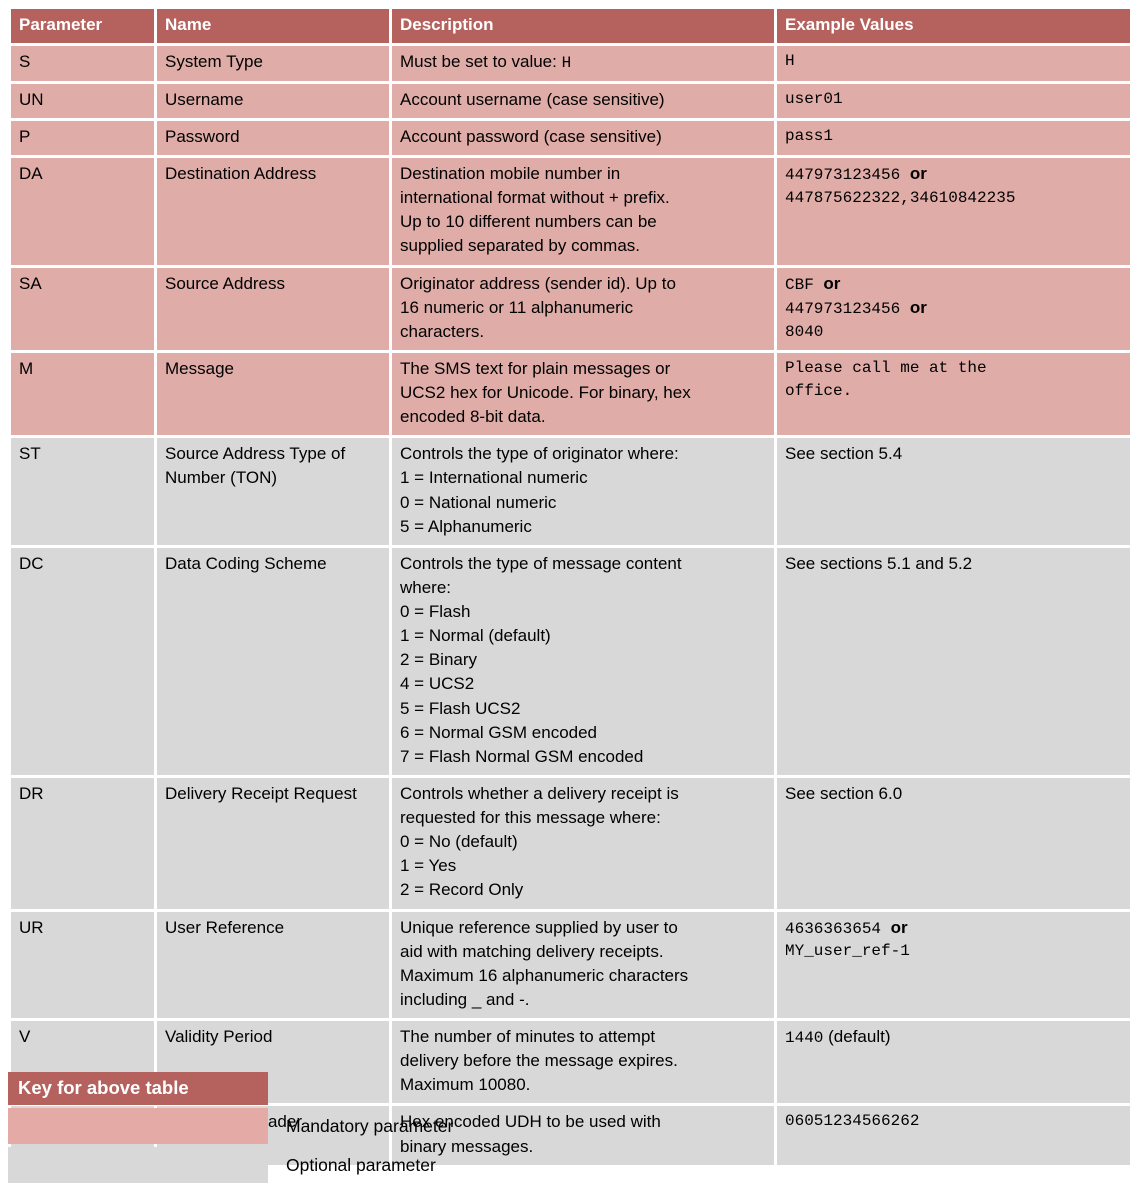 This screenshot has height=1200, width=1131. Describe the element at coordinates (82, 211) in the screenshot. I see `cell-parameter: DA` at that location.